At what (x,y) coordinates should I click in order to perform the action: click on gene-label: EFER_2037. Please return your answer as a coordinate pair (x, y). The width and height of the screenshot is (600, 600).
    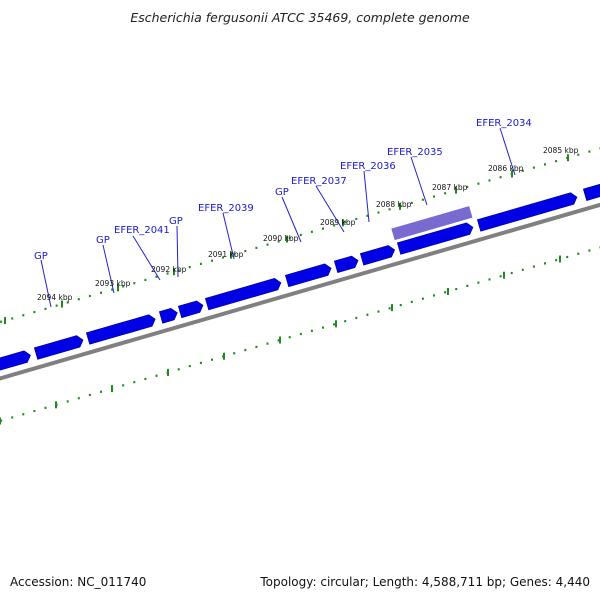
    Looking at the image, I should click on (319, 181).